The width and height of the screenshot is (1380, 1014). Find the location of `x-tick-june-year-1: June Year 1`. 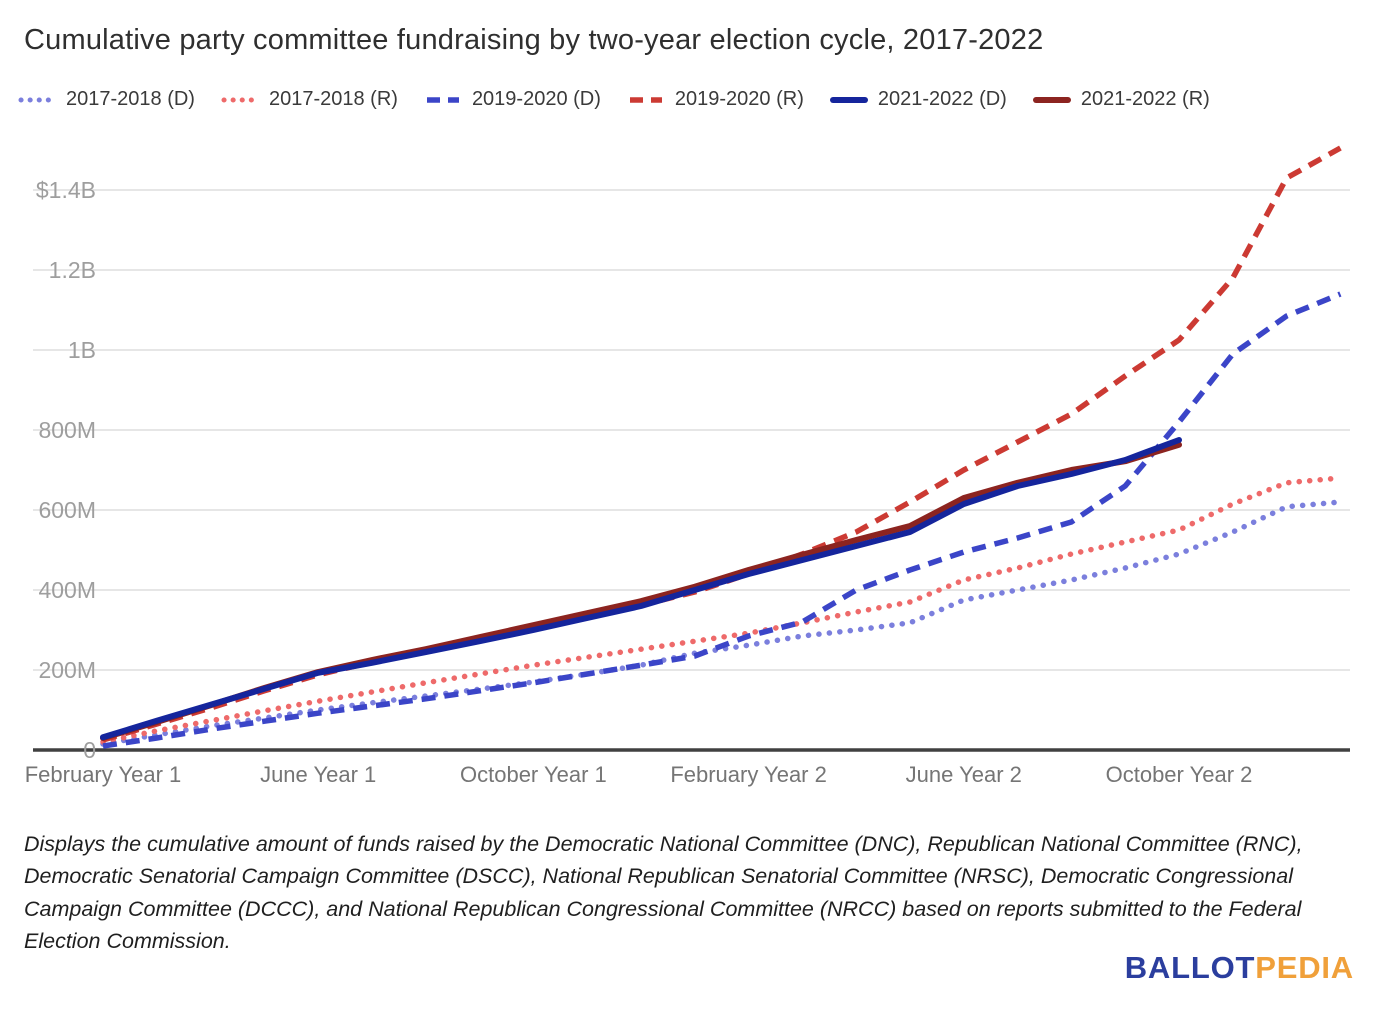

x-tick-june-year-1: June Year 1 is located at coordinates (318, 774).